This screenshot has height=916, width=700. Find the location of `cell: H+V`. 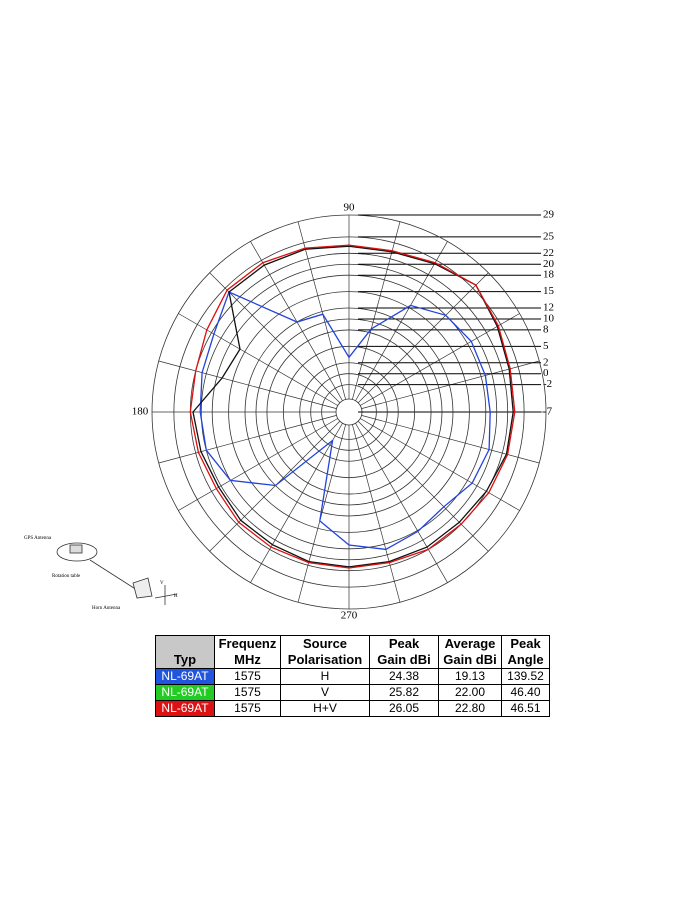

cell: H+V is located at coordinates (325, 708).